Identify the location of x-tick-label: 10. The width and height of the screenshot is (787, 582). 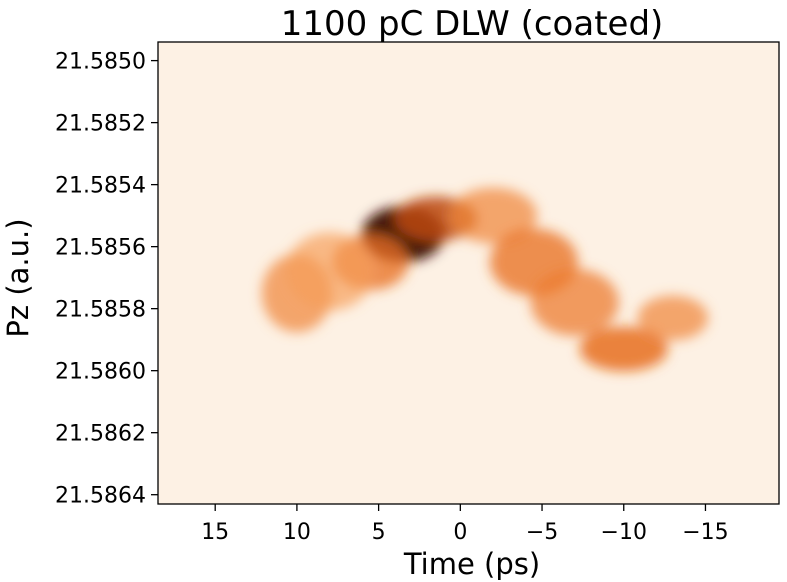
(297, 532).